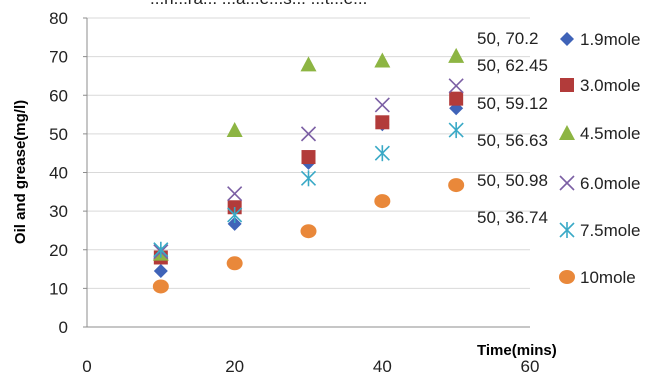 This screenshot has width=648, height=377. I want to click on point-4.5mole-30, so click(308, 64).